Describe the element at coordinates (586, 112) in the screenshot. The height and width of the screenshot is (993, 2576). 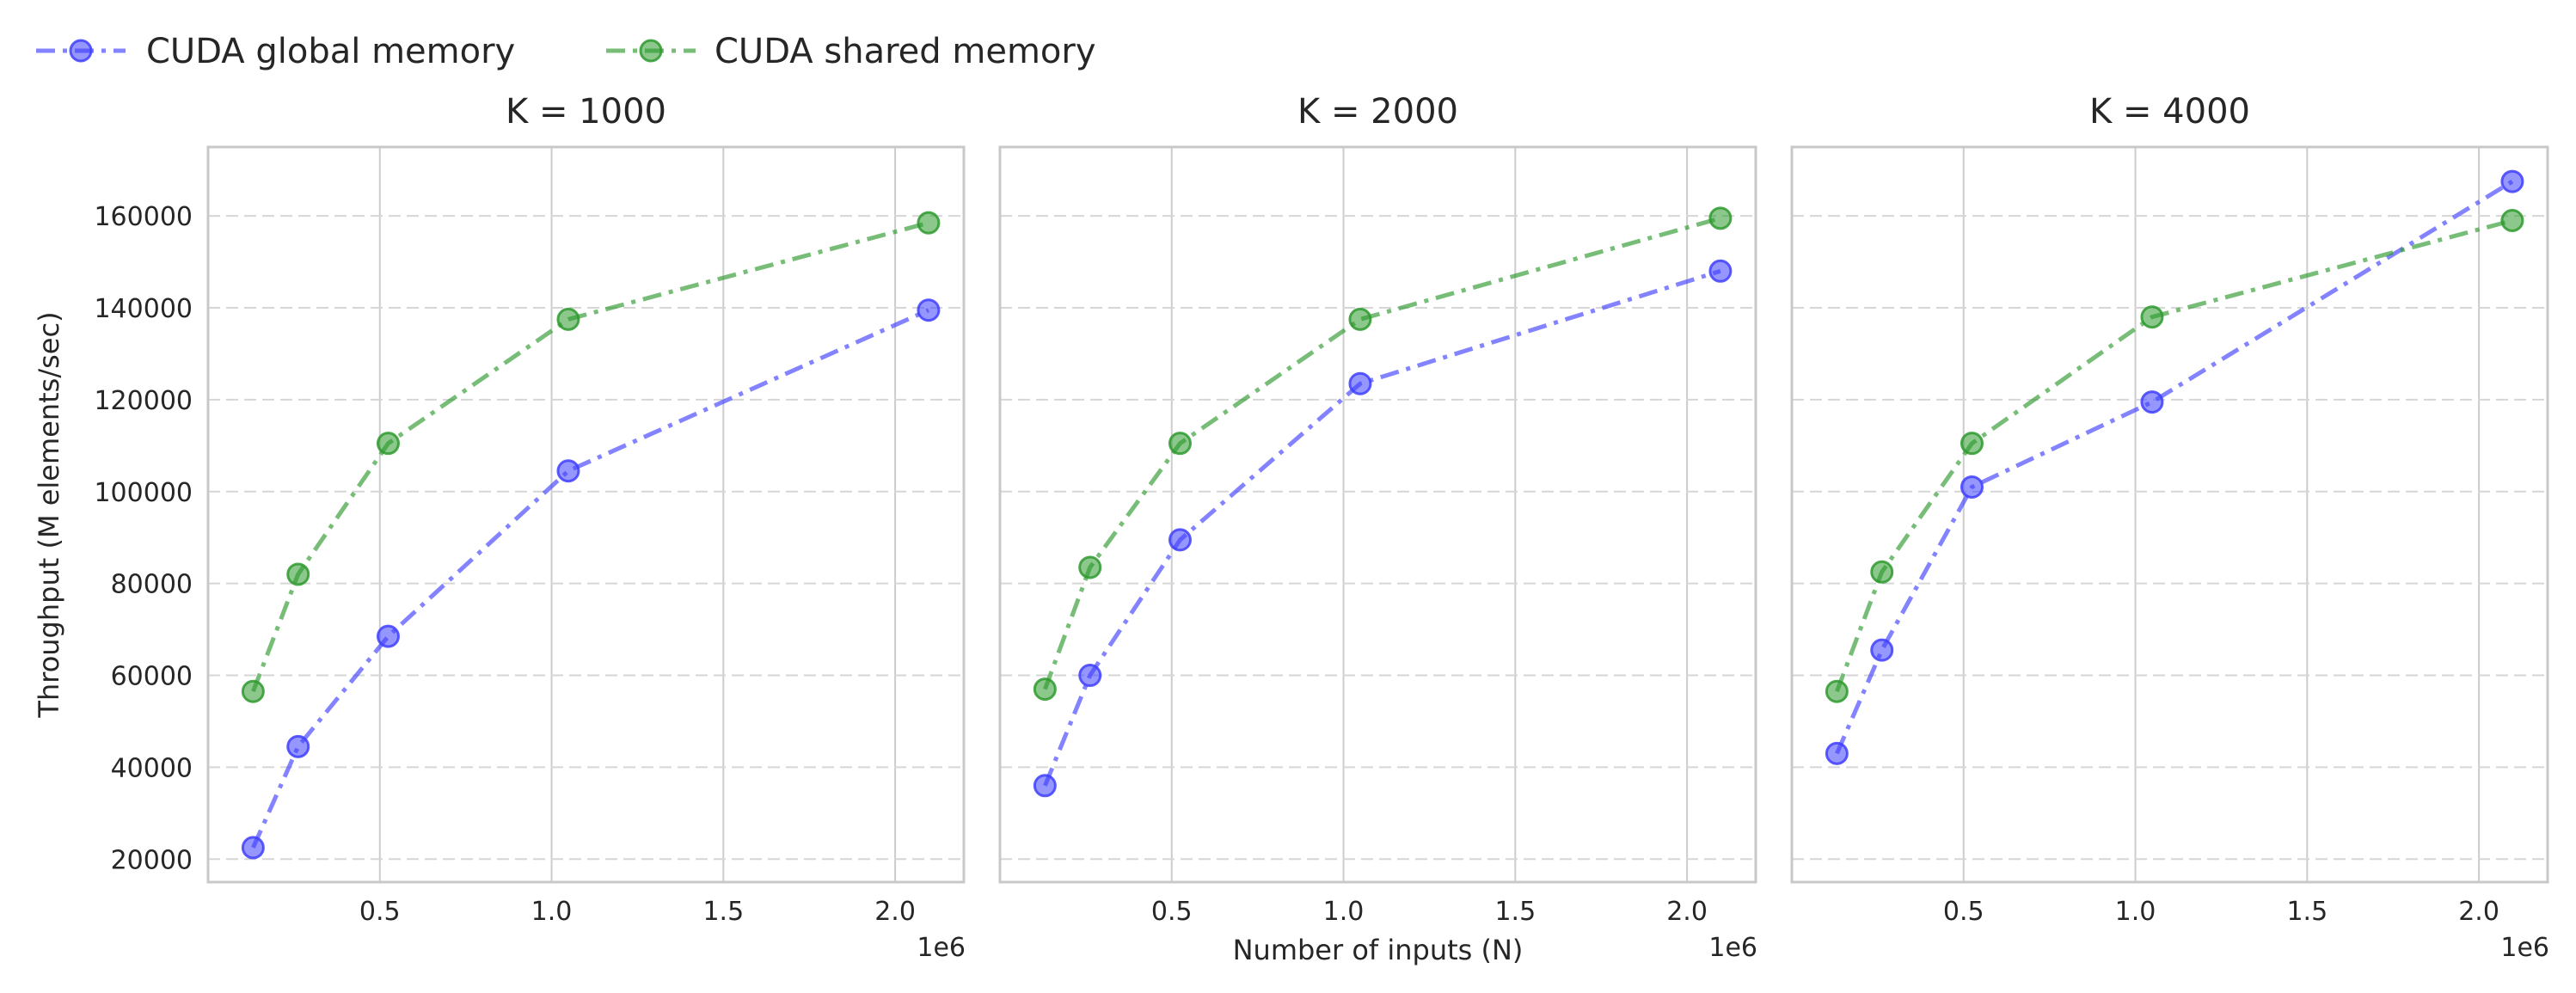
I see `subplot-title: K = 1000` at that location.